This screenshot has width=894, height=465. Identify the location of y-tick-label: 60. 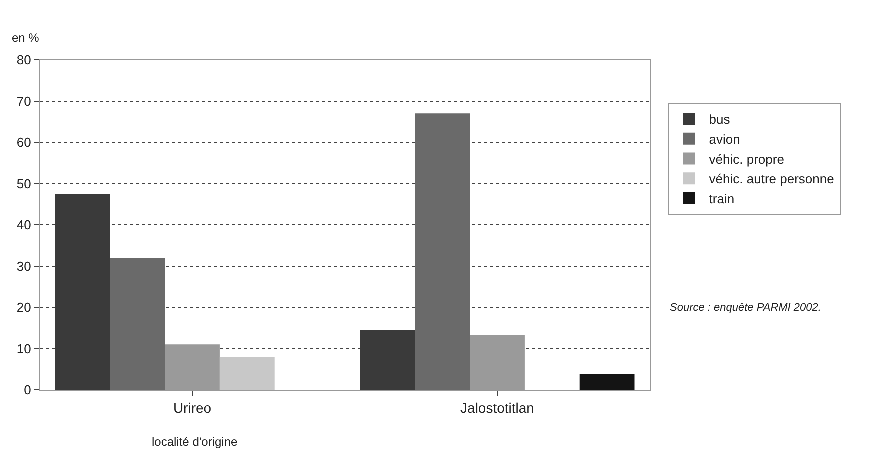
(24, 142).